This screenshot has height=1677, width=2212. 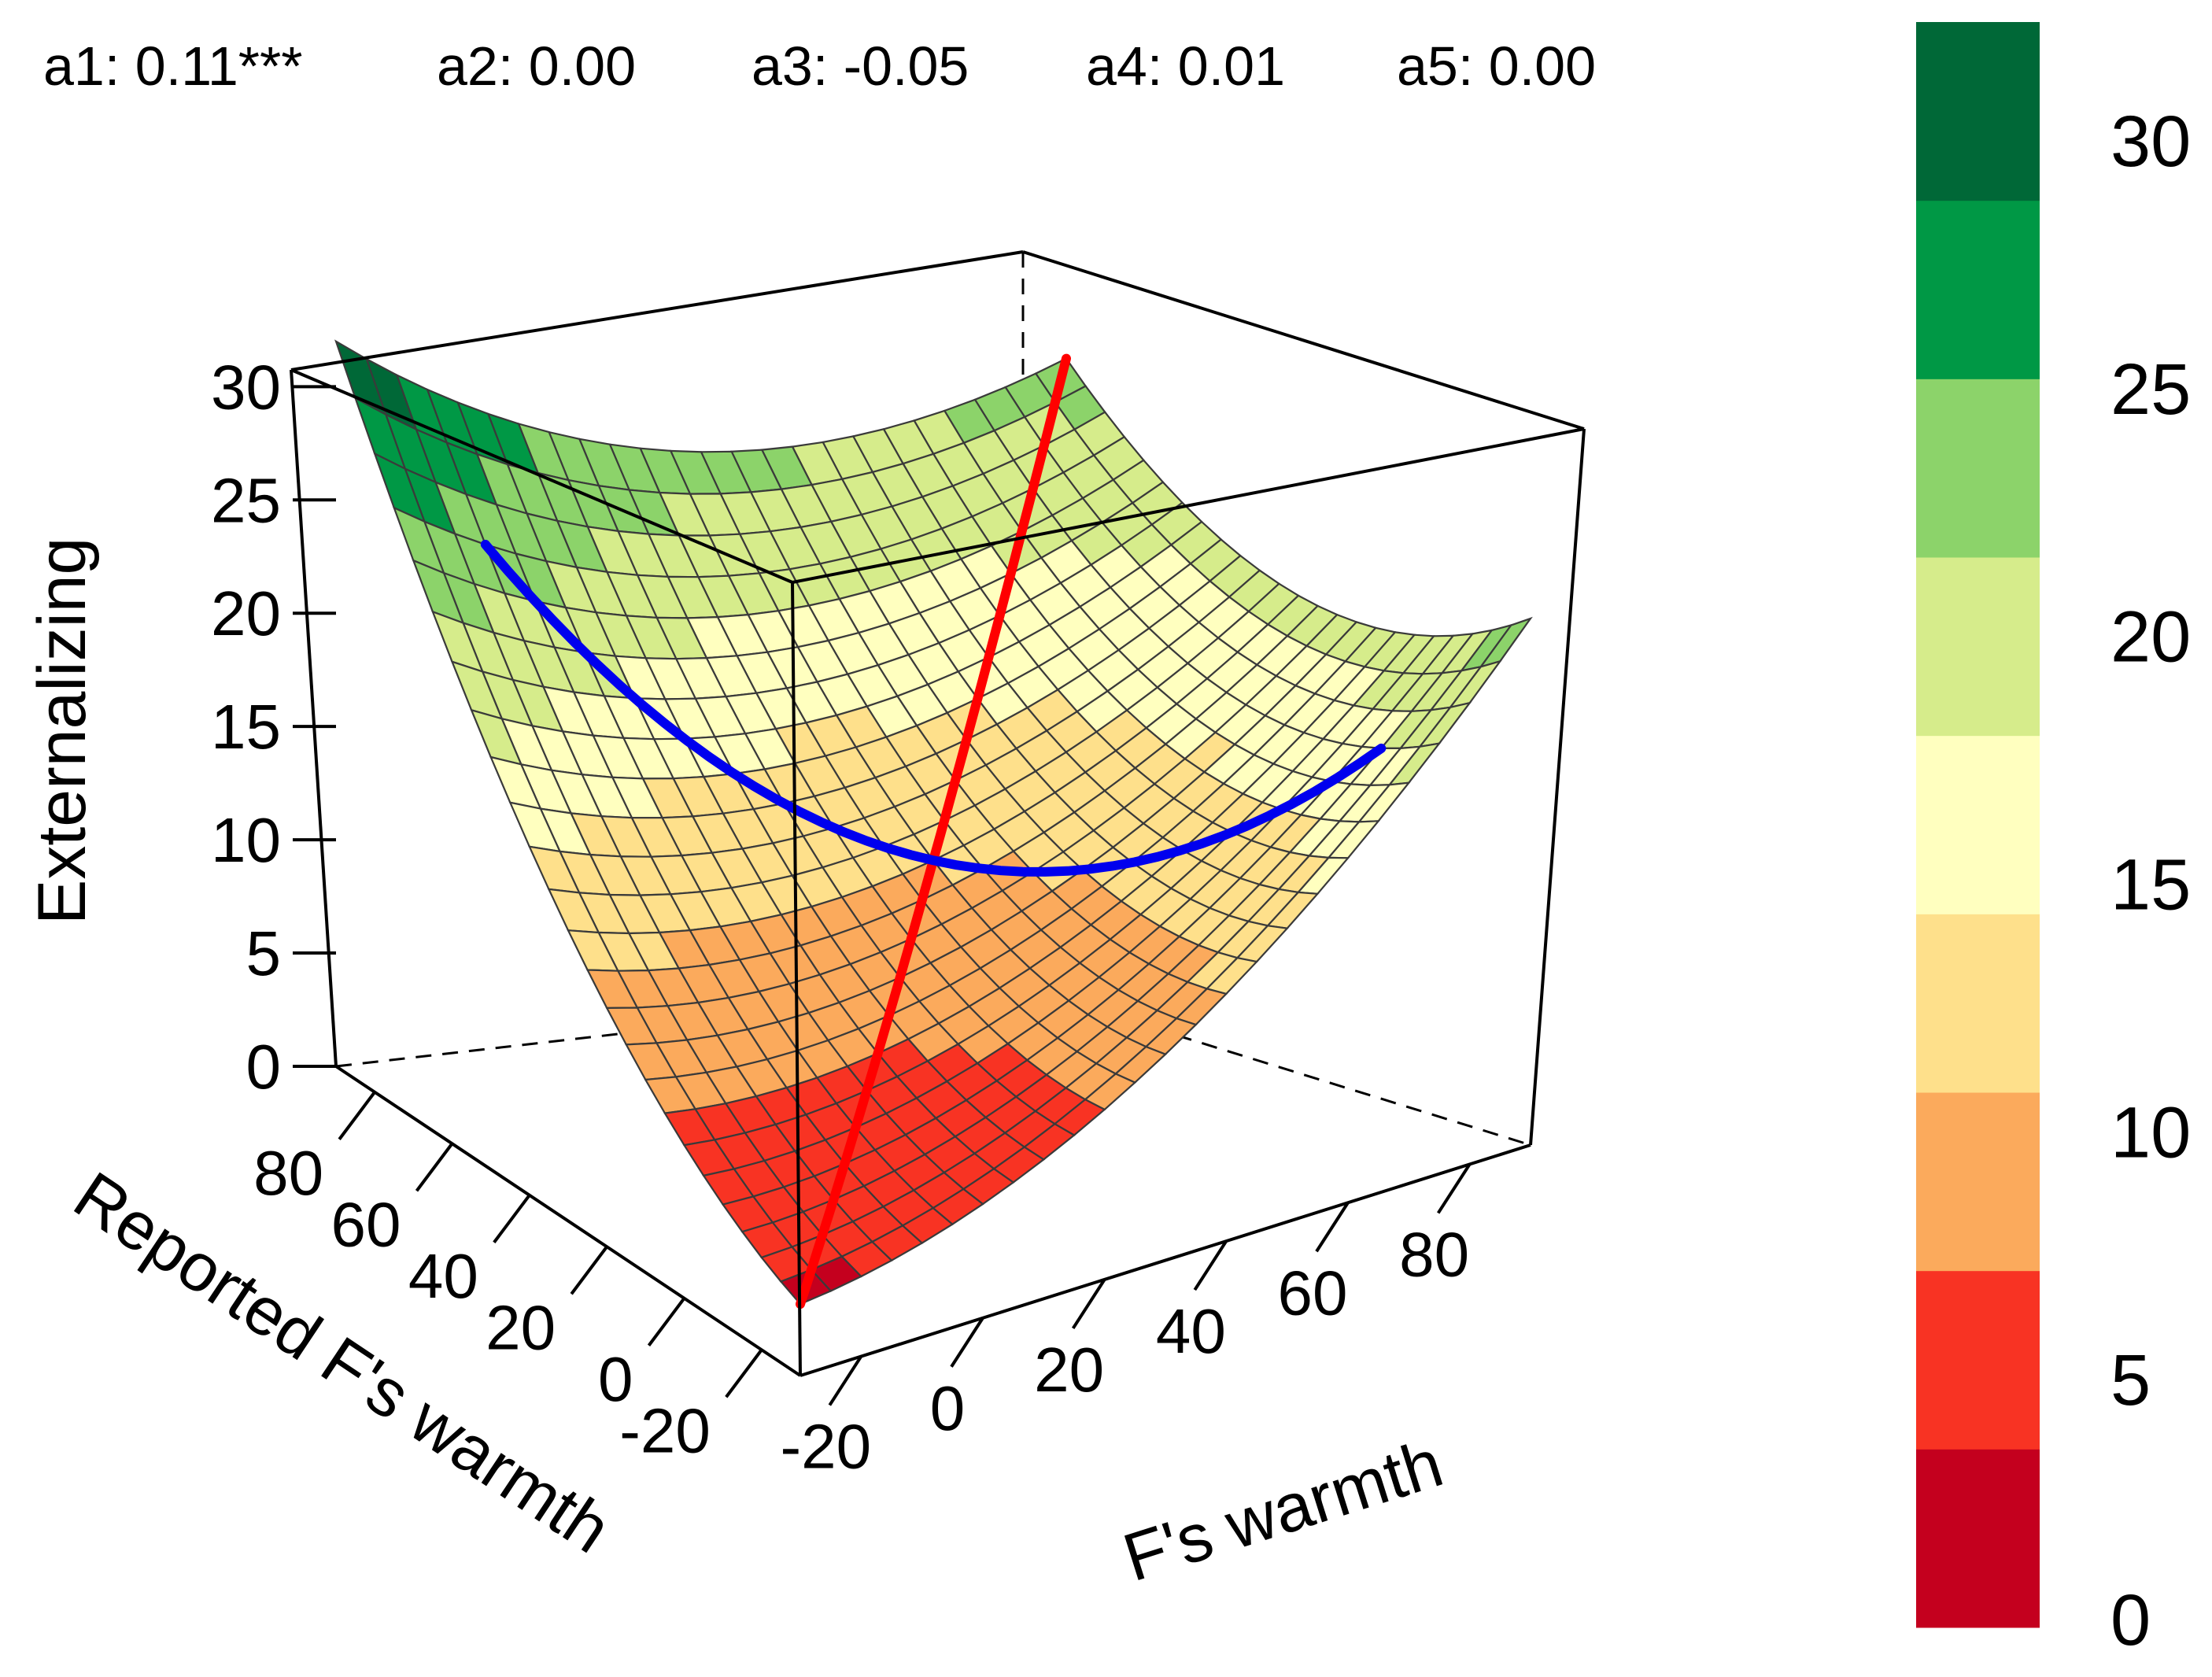 I want to click on y-tick-label: 80, so click(x=288, y=1173).